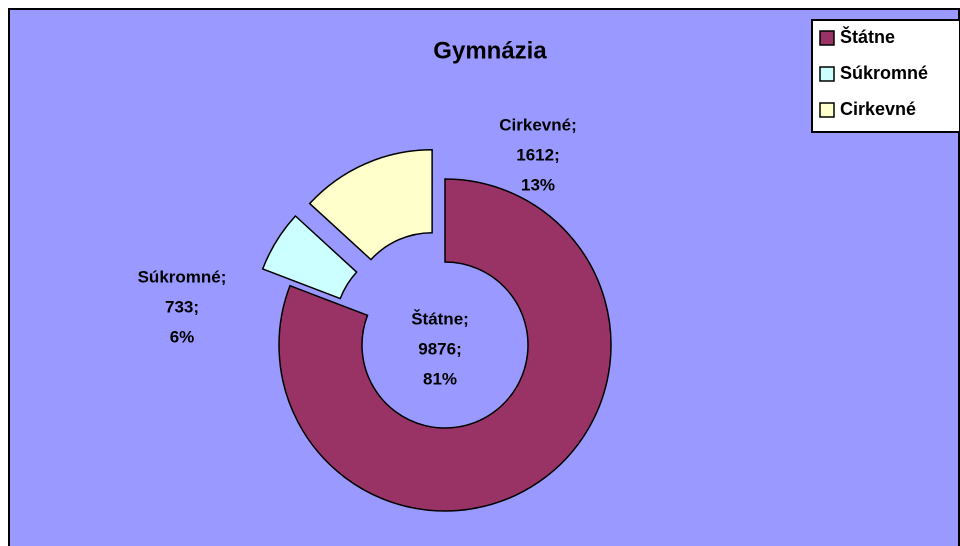 This screenshot has width=960, height=546. Describe the element at coordinates (878, 109) in the screenshot. I see `legend-label: Cirkevné` at that location.